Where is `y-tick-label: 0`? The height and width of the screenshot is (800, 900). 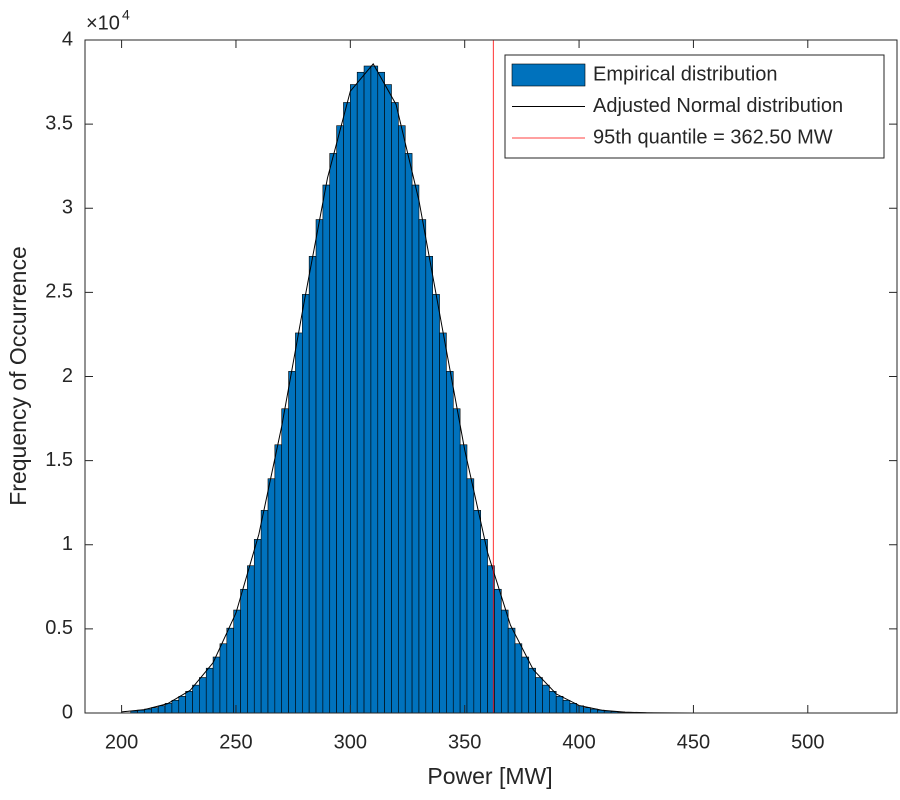 y-tick-label: 0 is located at coordinates (67, 712).